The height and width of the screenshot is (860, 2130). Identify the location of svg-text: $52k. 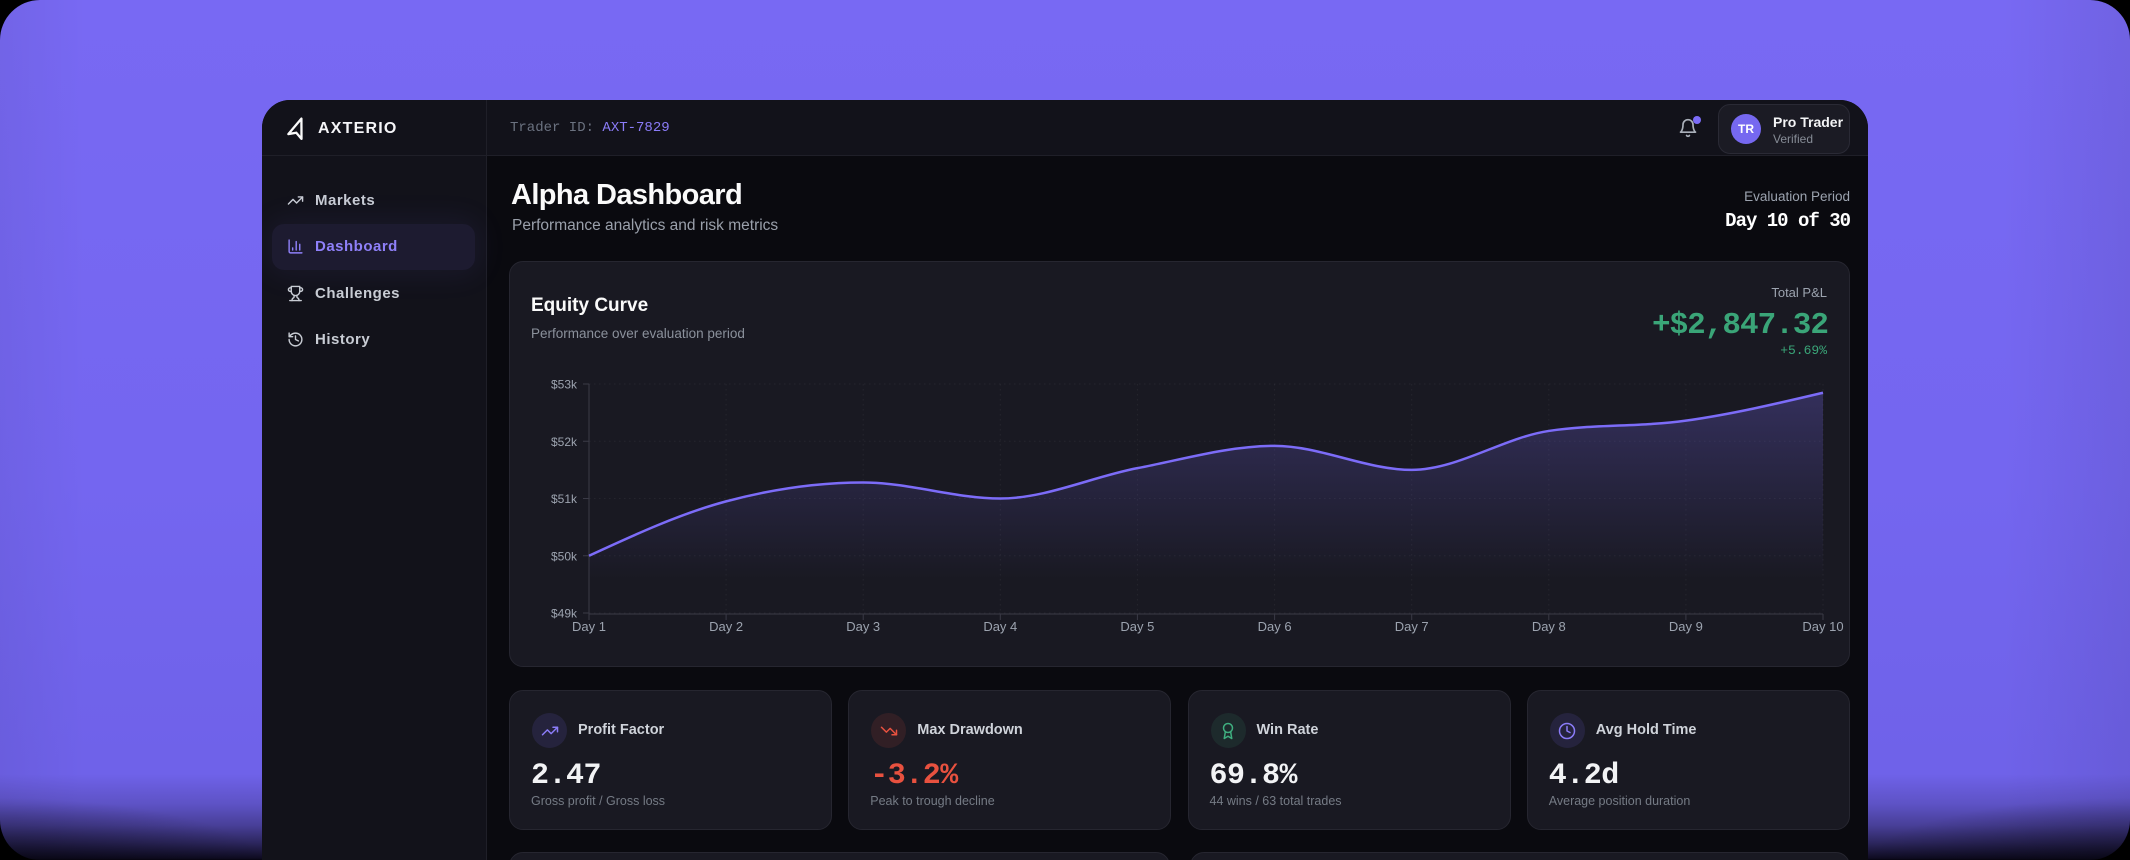
(564, 442).